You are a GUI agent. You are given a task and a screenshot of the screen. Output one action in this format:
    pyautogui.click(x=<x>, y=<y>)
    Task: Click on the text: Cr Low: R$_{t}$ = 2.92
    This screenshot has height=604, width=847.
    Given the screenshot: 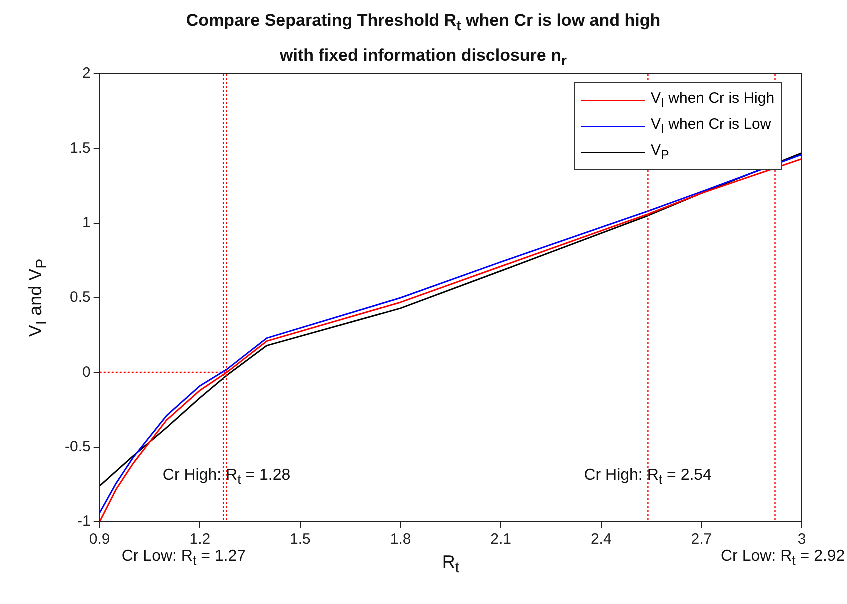 What is the action you would take?
    pyautogui.click(x=783, y=558)
    